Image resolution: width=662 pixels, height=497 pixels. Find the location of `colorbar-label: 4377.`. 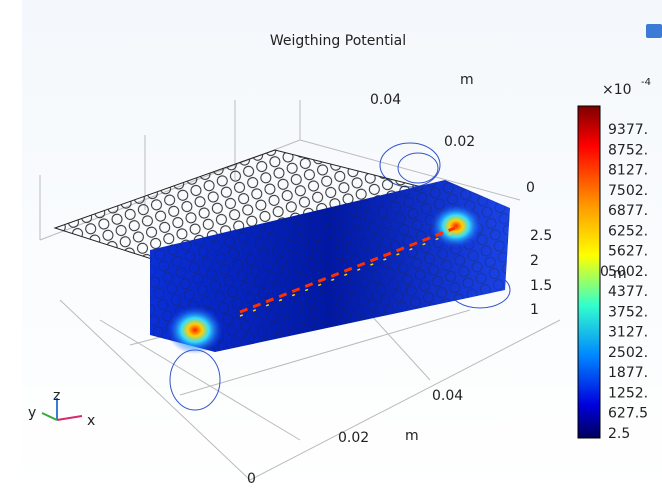

colorbar-label: 4377. is located at coordinates (628, 292).